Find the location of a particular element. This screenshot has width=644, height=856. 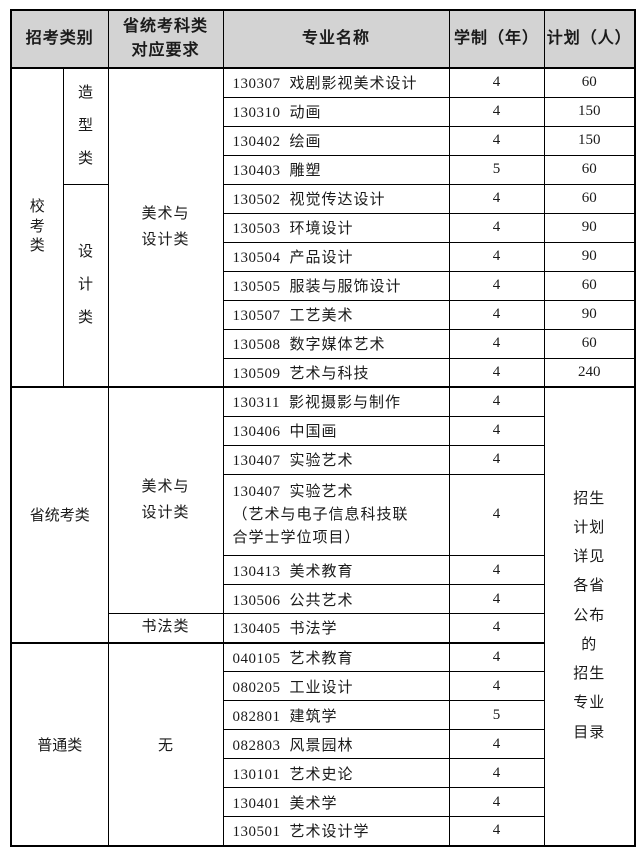

table-row: 130506 公共艺术 4 is located at coordinates (323, 599).